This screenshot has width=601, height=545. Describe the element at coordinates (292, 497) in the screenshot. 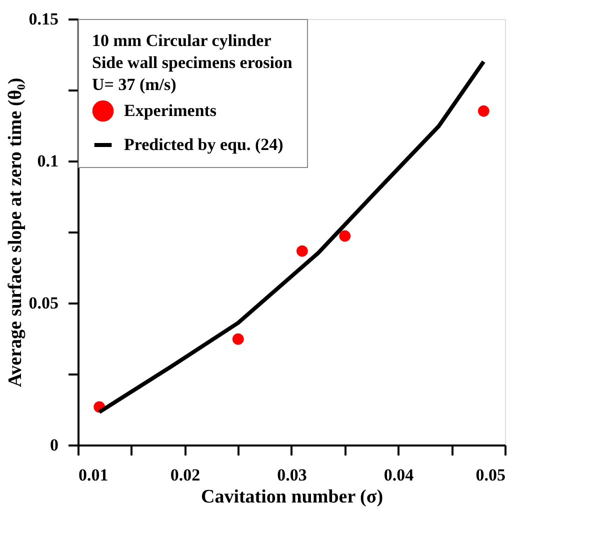

I see `x-axis-title: Cavitation number (σ)` at that location.